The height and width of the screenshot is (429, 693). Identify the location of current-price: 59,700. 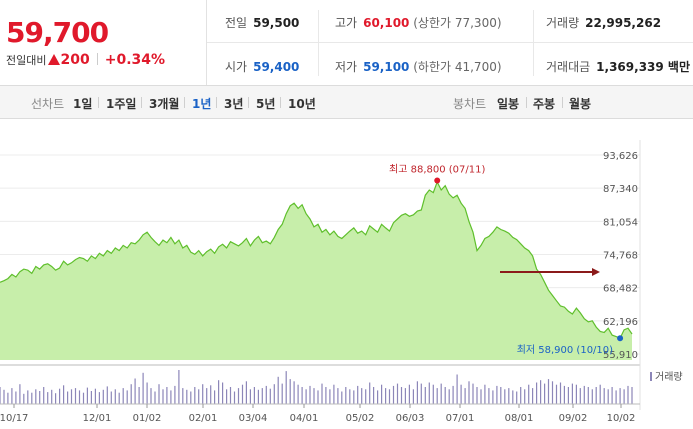
(57, 32).